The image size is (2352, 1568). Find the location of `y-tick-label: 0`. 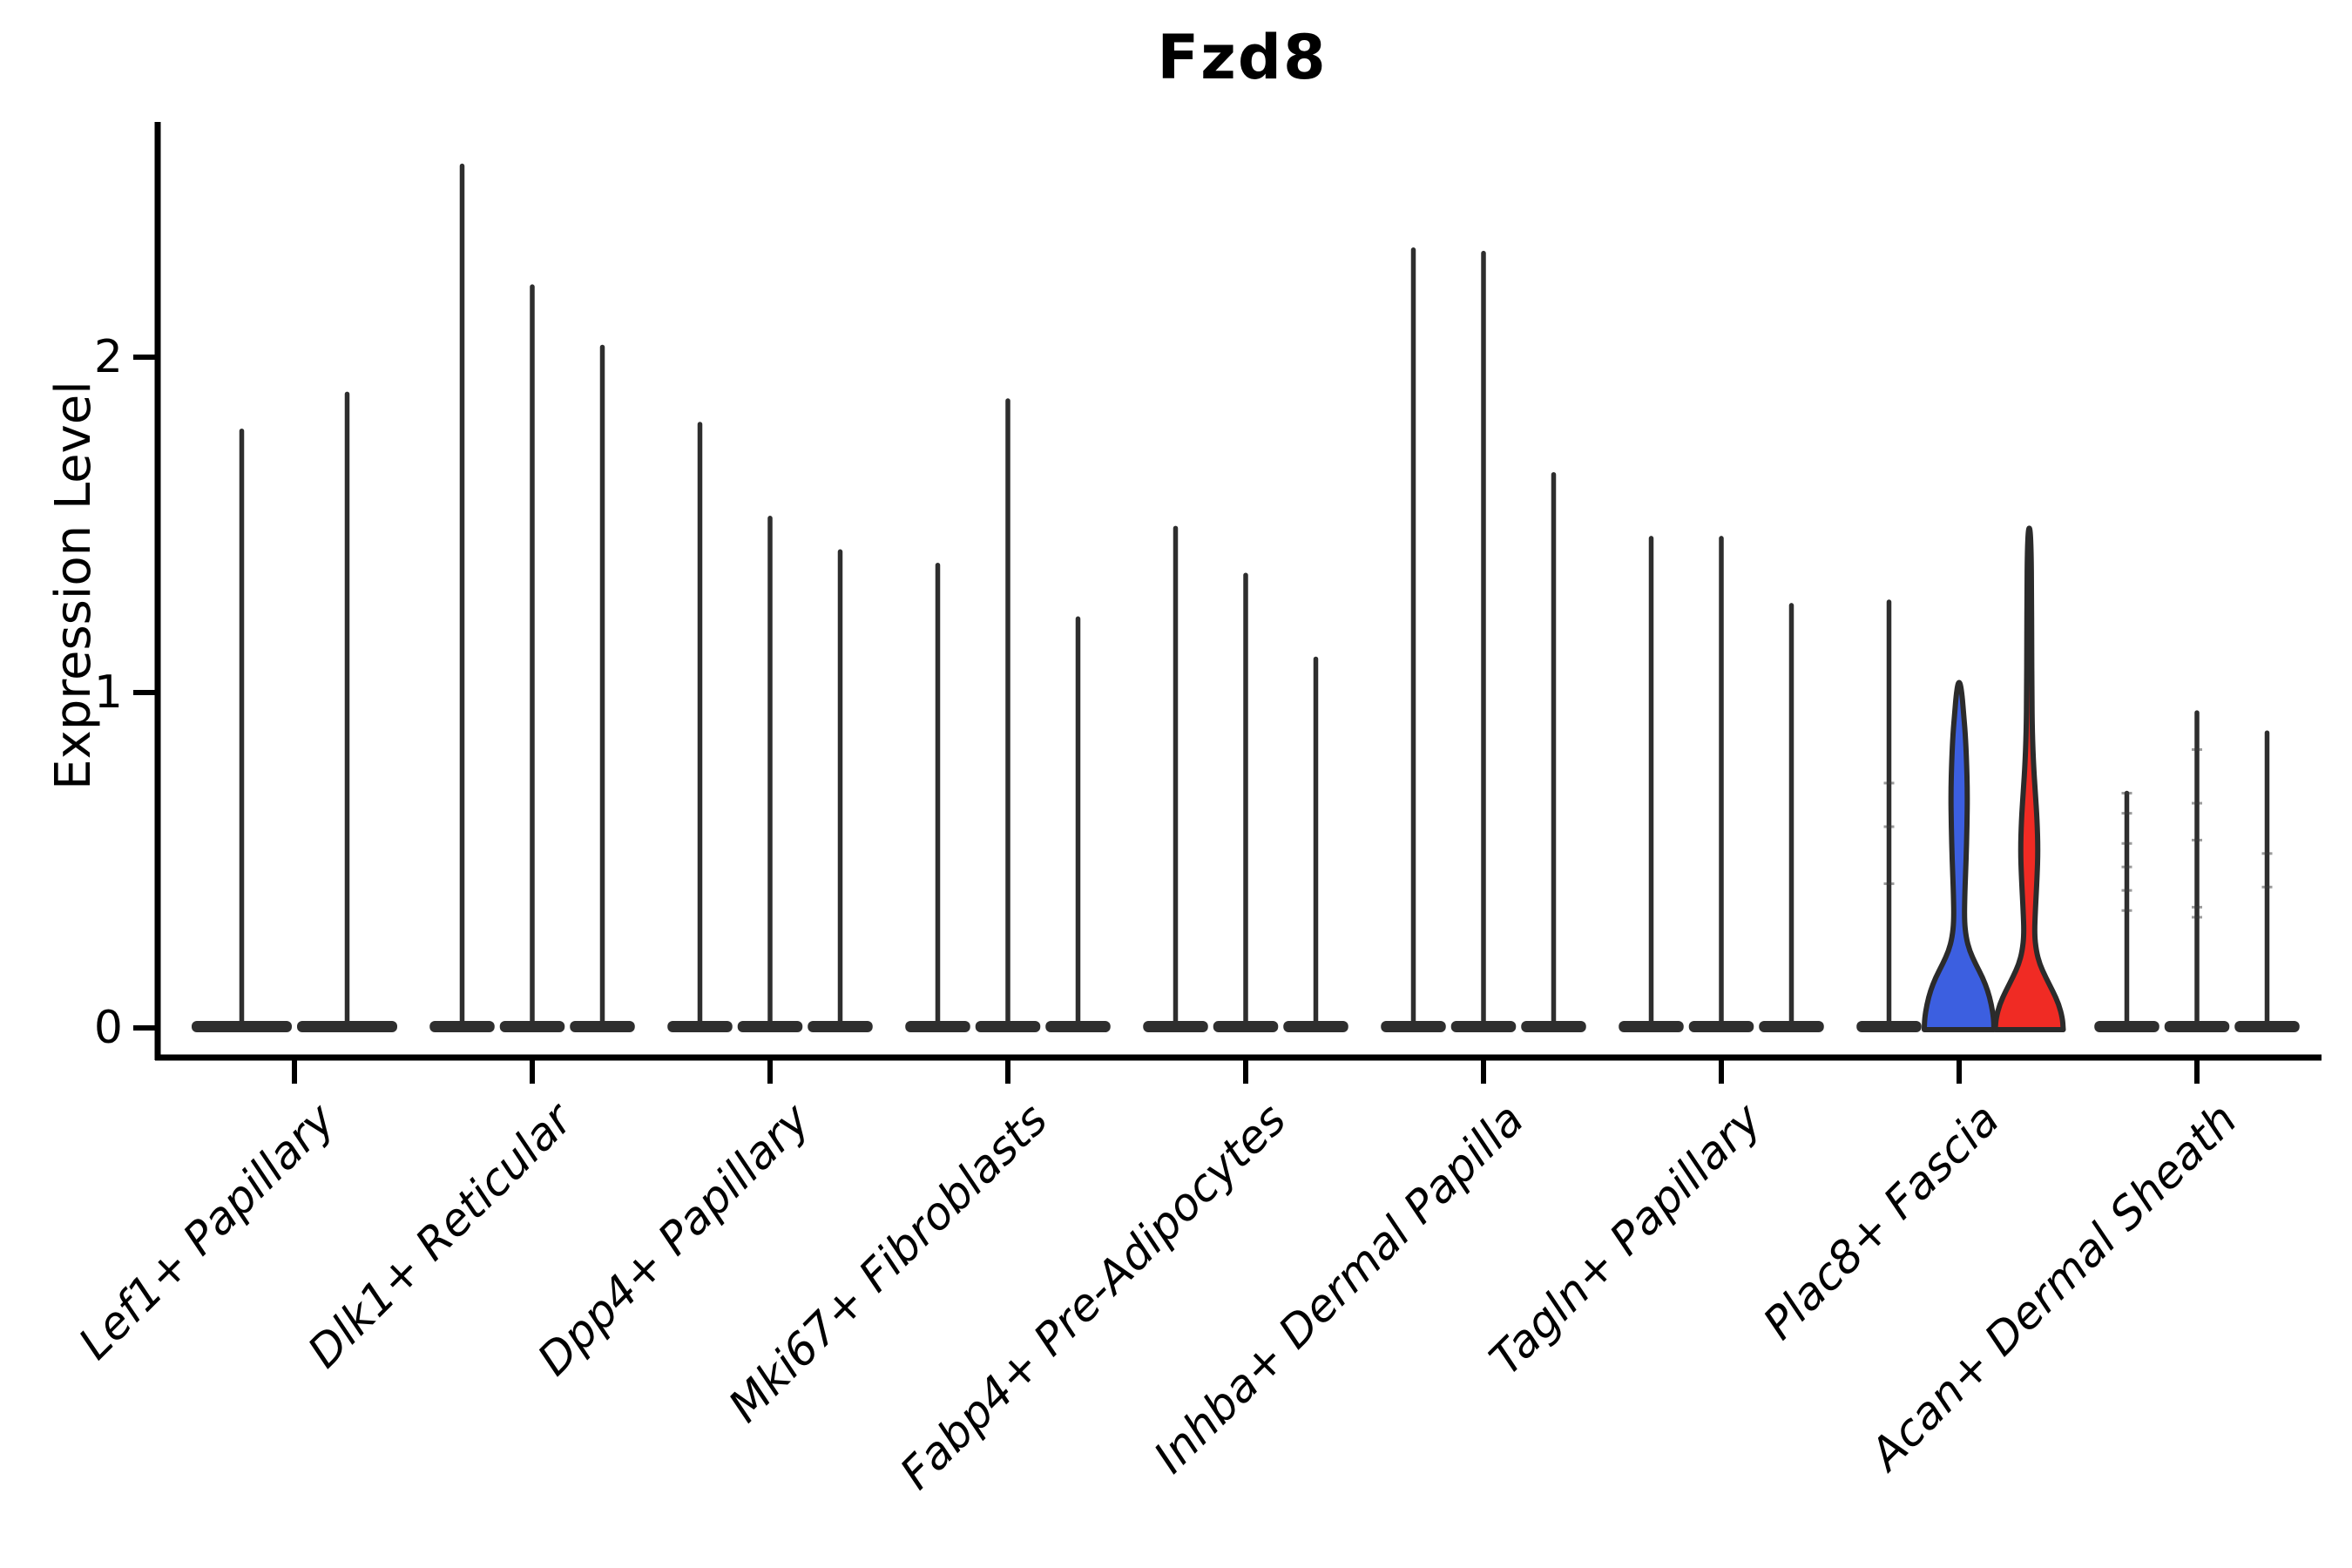

y-tick-label: 0 is located at coordinates (108, 1028).